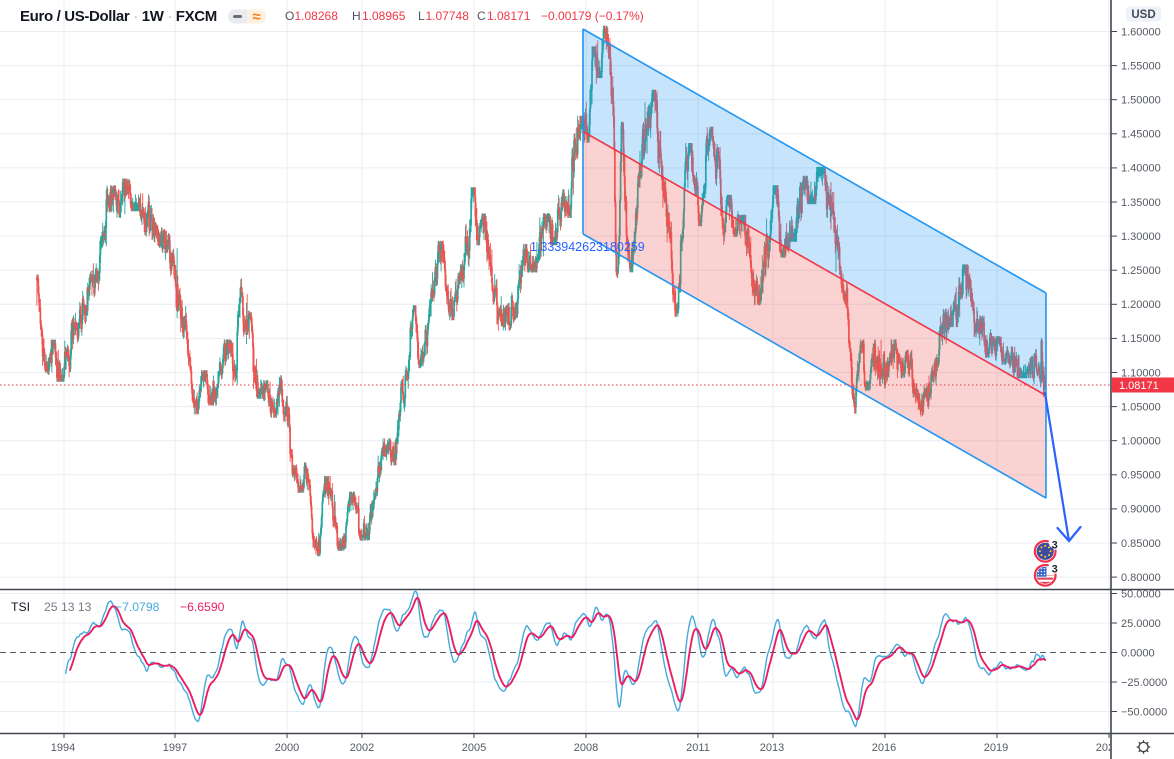 The image size is (1174, 759). Describe the element at coordinates (1141, 407) in the screenshot. I see `svg-text: 1.05000` at that location.